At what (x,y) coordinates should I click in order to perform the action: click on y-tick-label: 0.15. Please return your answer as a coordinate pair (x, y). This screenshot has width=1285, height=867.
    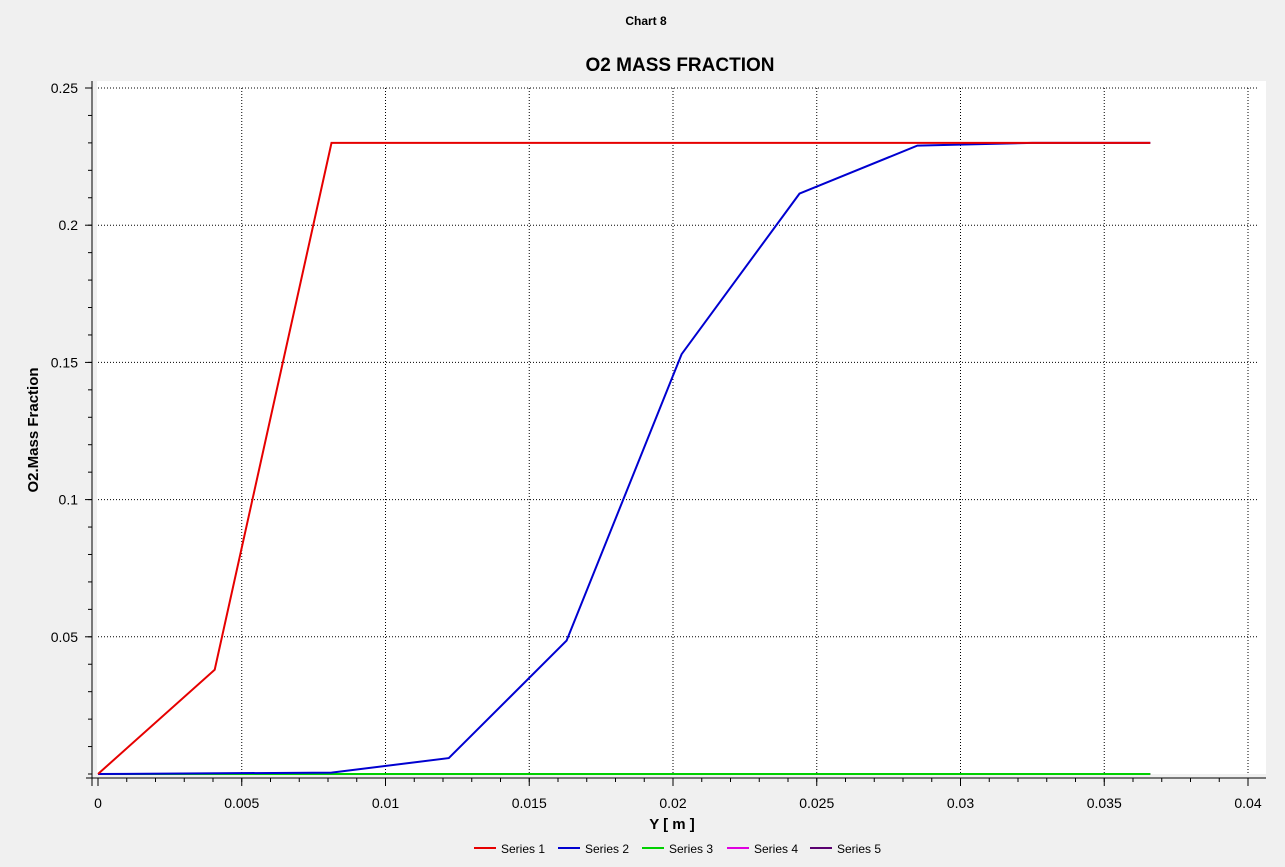
    Looking at the image, I should click on (64, 362).